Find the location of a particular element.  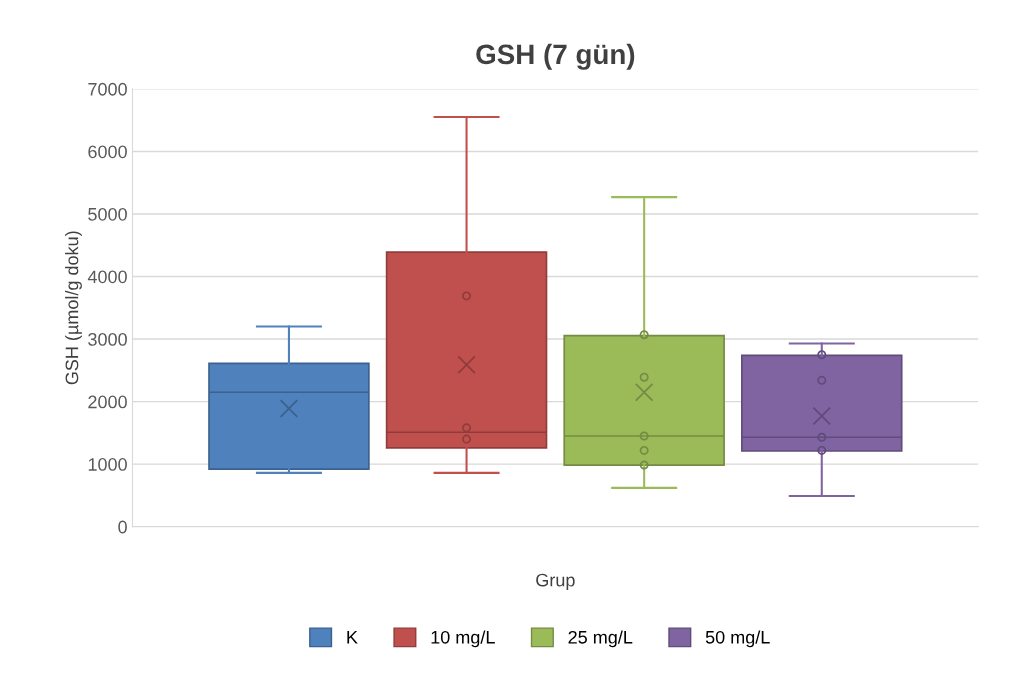

legend-label: 50 mg/L is located at coordinates (737, 639).